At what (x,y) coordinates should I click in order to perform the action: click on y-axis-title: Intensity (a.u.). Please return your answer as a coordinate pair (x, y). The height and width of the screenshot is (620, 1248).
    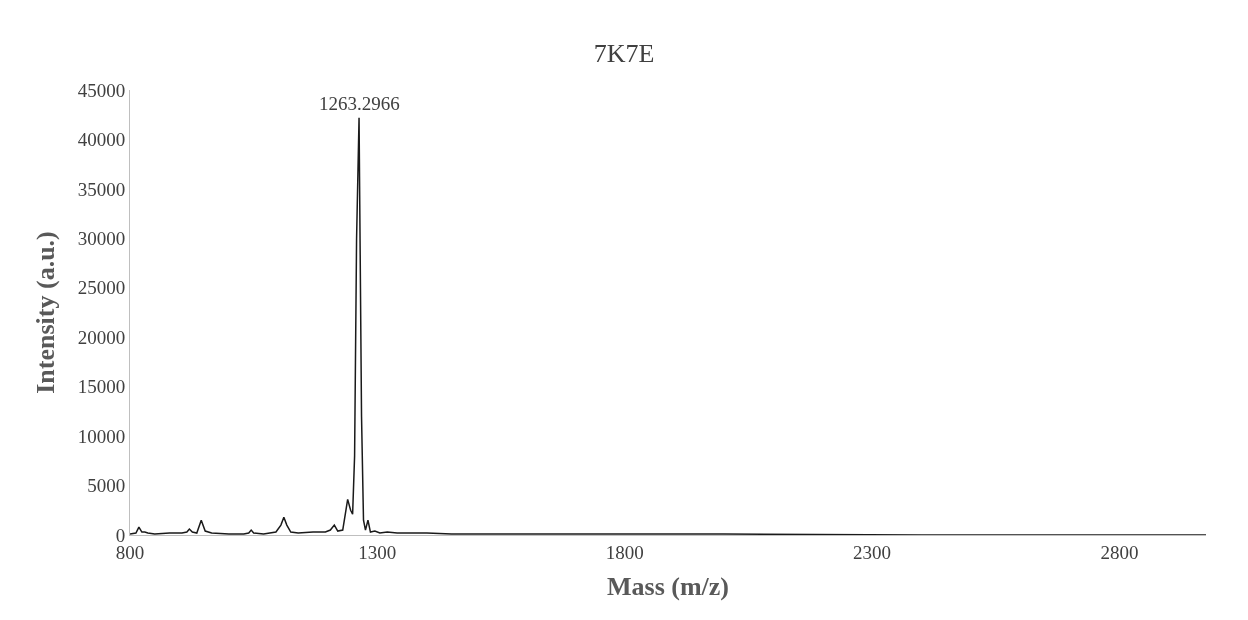
    Looking at the image, I should click on (46, 312).